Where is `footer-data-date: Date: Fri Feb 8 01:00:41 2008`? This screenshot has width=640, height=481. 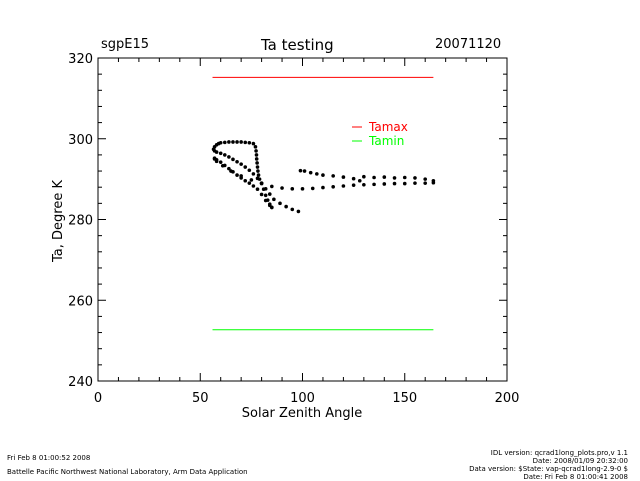 footer-data-date: Date: Fri Feb 8 01:00:41 2008 is located at coordinates (575, 477).